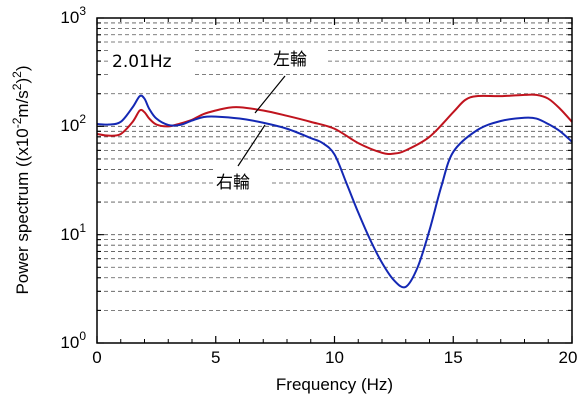 The height and width of the screenshot is (403, 585). What do you see at coordinates (142, 62) in the screenshot?
I see `peak-frequency-label: 2.01Hz` at bounding box center [142, 62].